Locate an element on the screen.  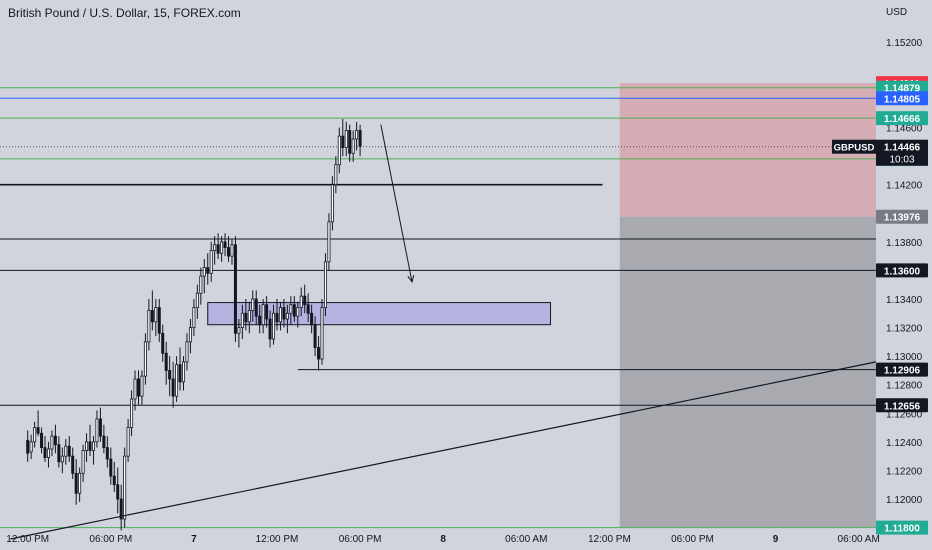
price-tag: 1.11800 is located at coordinates (902, 527).